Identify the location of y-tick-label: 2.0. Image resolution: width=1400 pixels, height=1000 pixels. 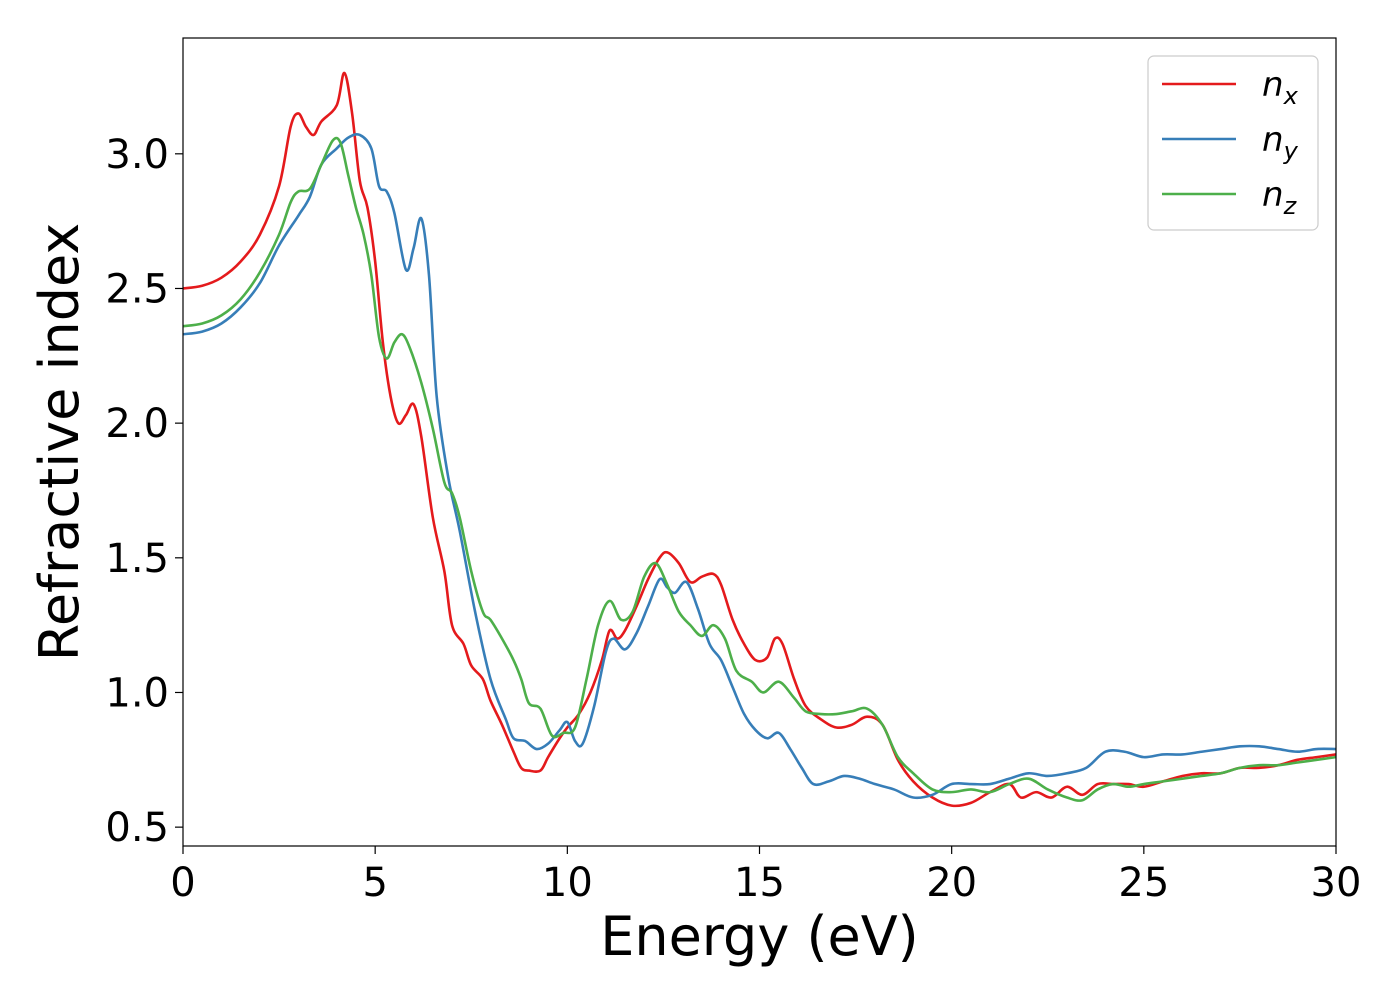
(137, 424).